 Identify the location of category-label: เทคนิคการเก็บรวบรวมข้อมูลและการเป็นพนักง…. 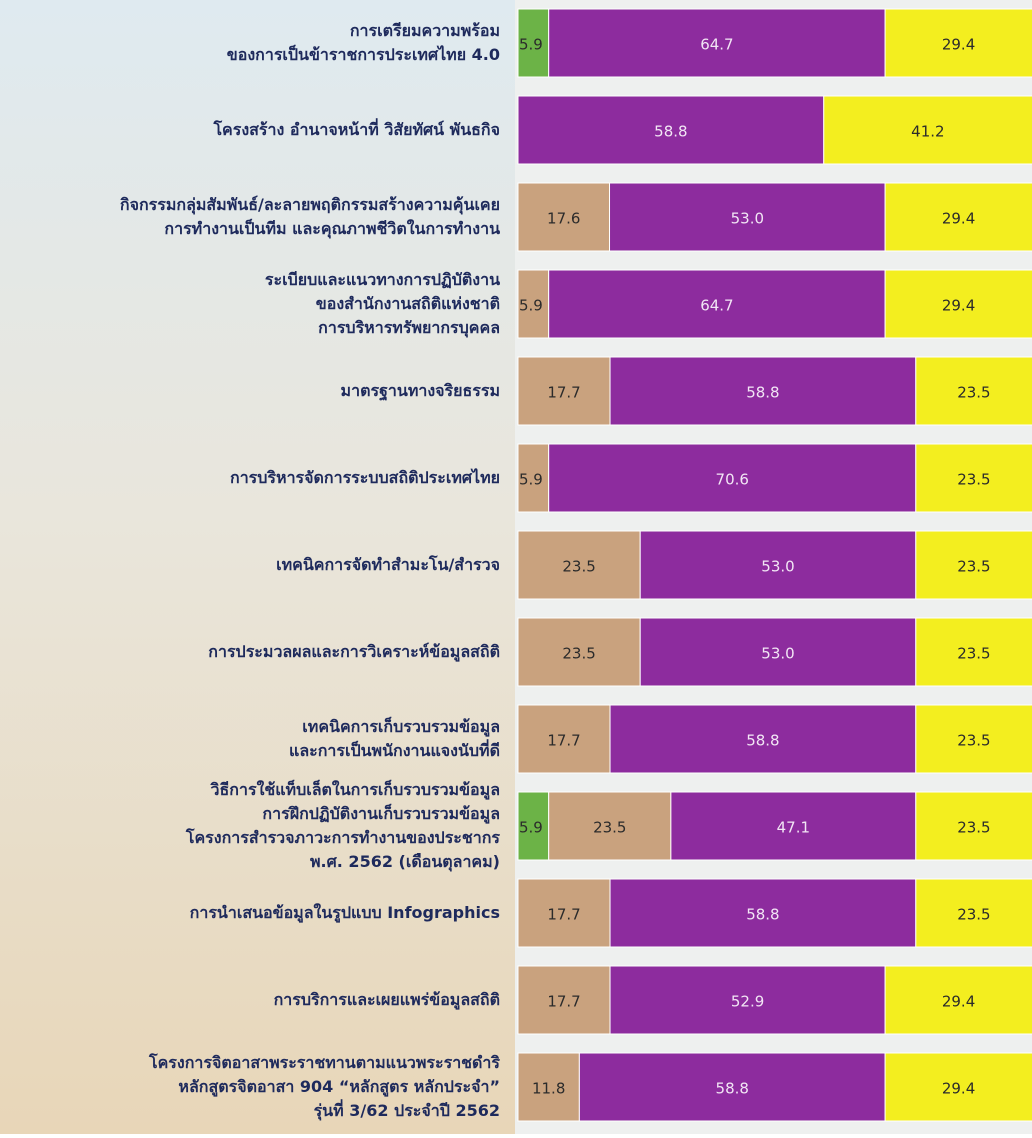
(394, 737).